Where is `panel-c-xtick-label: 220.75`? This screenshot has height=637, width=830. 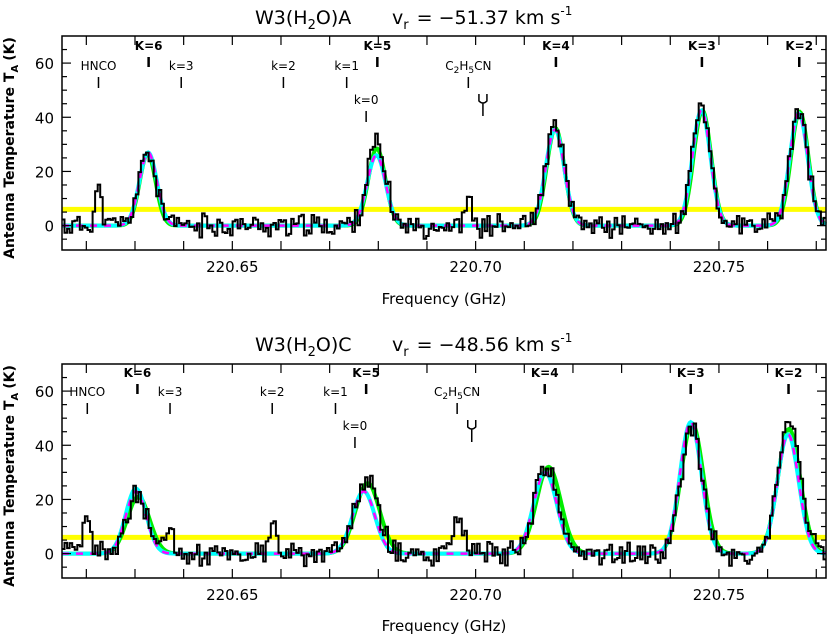 panel-c-xtick-label: 220.75 is located at coordinates (719, 595).